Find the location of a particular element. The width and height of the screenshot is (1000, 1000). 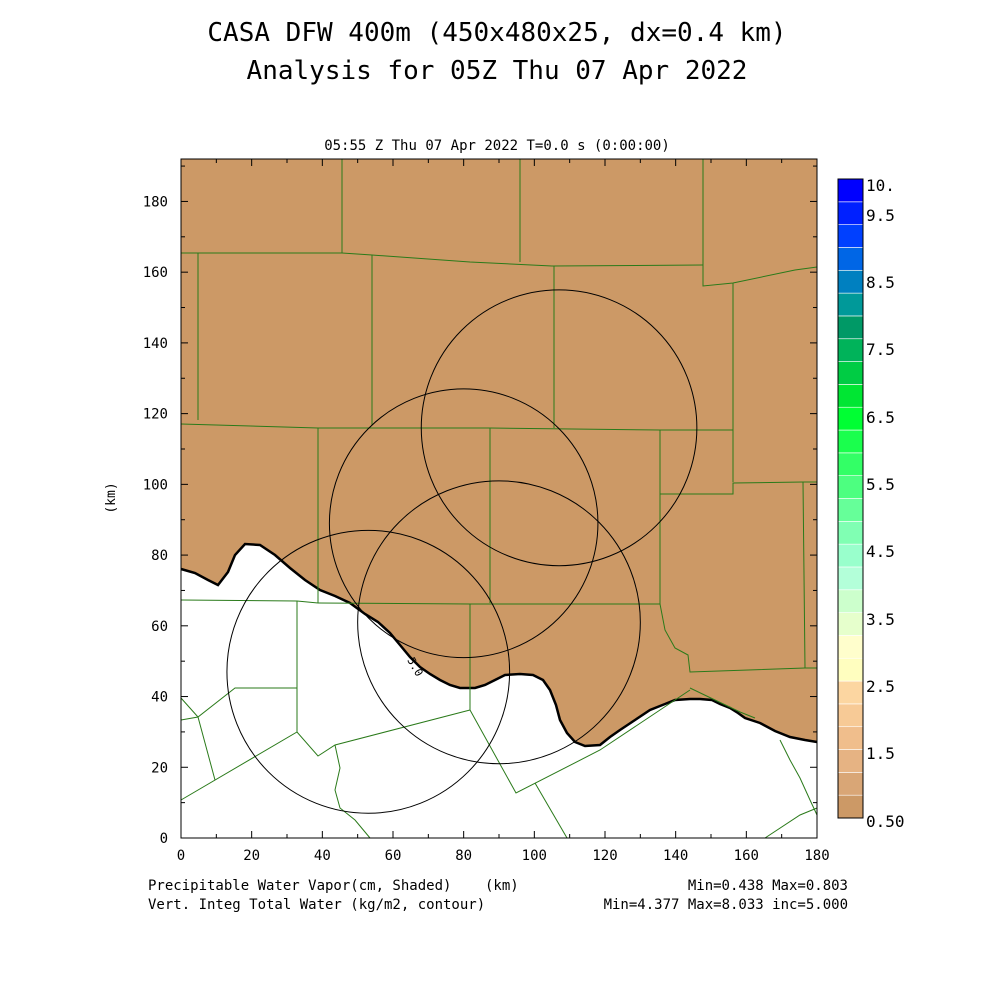

y-tick-label: 40 is located at coordinates (159, 698).